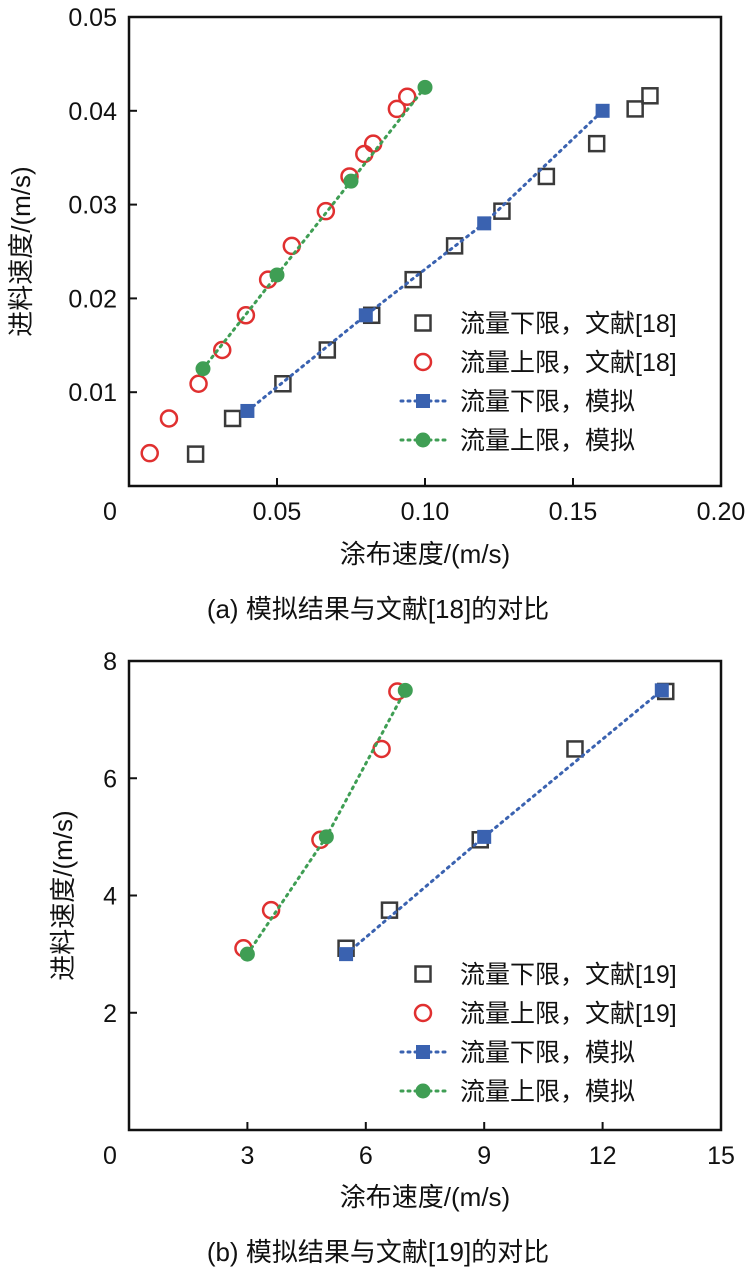  Describe the element at coordinates (568, 363) in the screenshot. I see `legend-label: 流量上限，文献[18]` at that location.